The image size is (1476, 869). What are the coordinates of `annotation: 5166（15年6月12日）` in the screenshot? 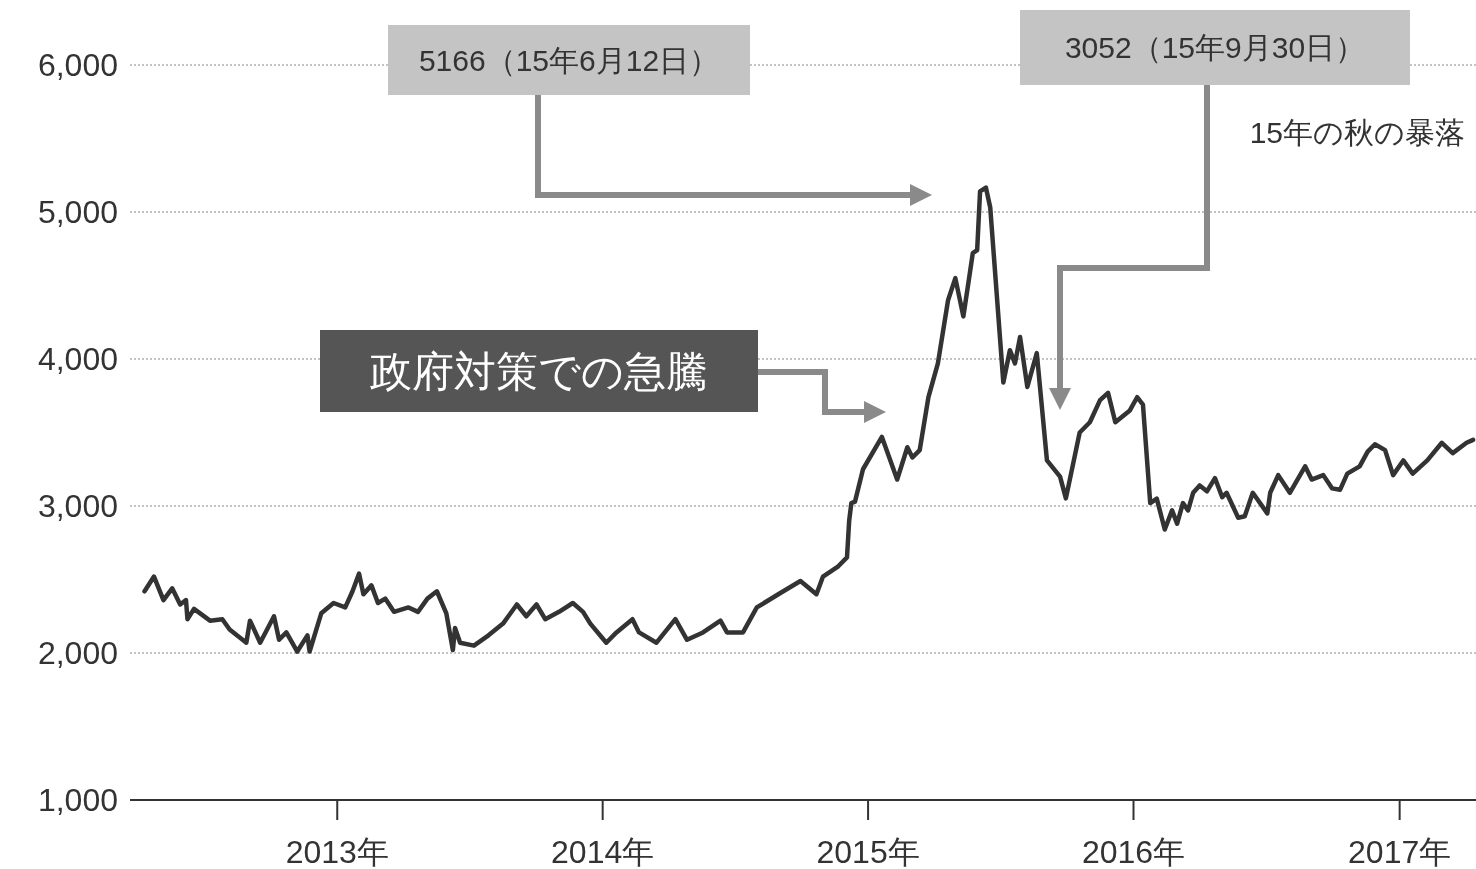 It's located at (569, 60).